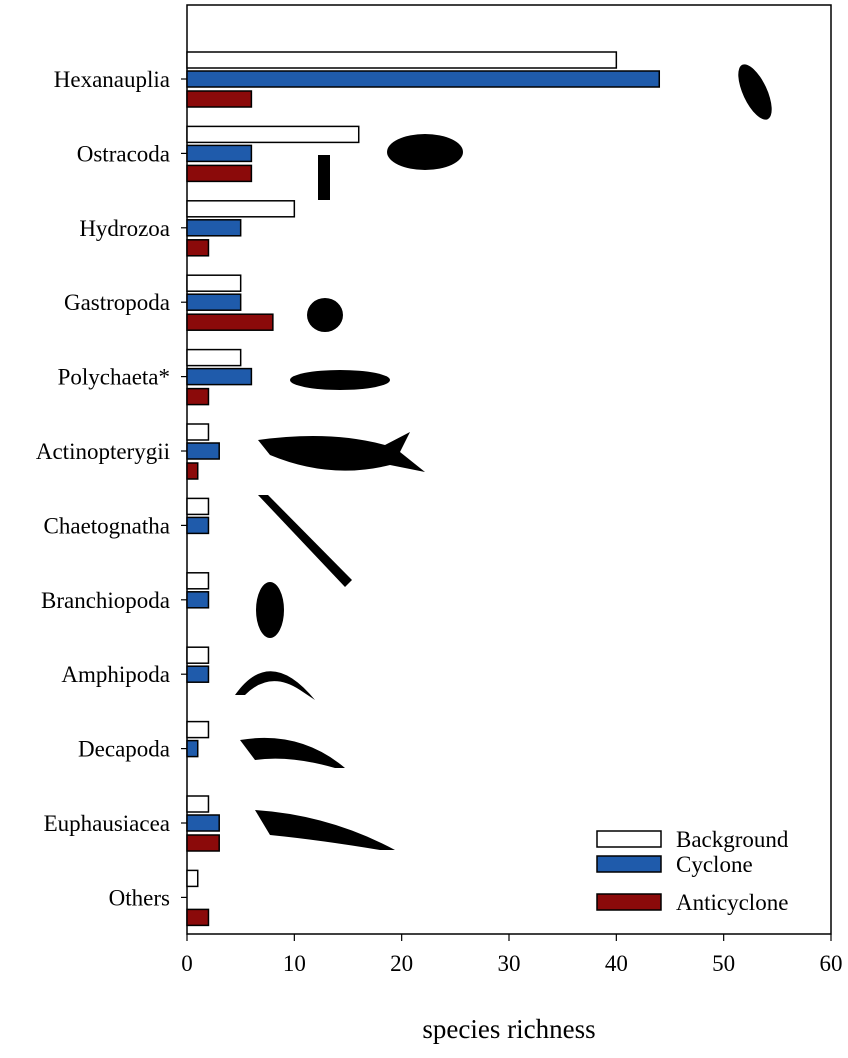 The width and height of the screenshot is (848, 1058). Describe the element at coordinates (629, 864) in the screenshot. I see `legend-swatch-cyclone` at that location.